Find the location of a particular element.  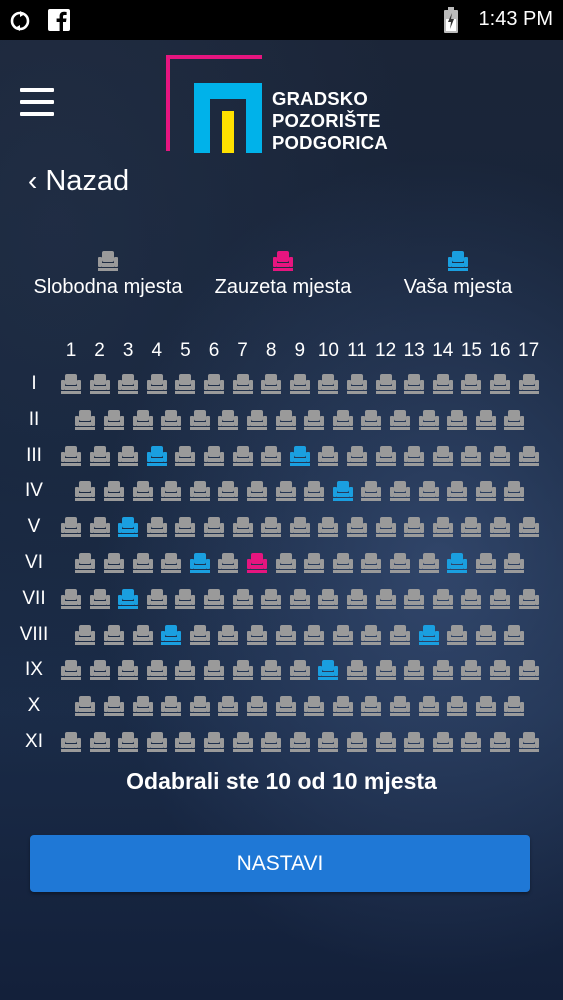

back-button: ‹ Nazad is located at coordinates (78, 181).